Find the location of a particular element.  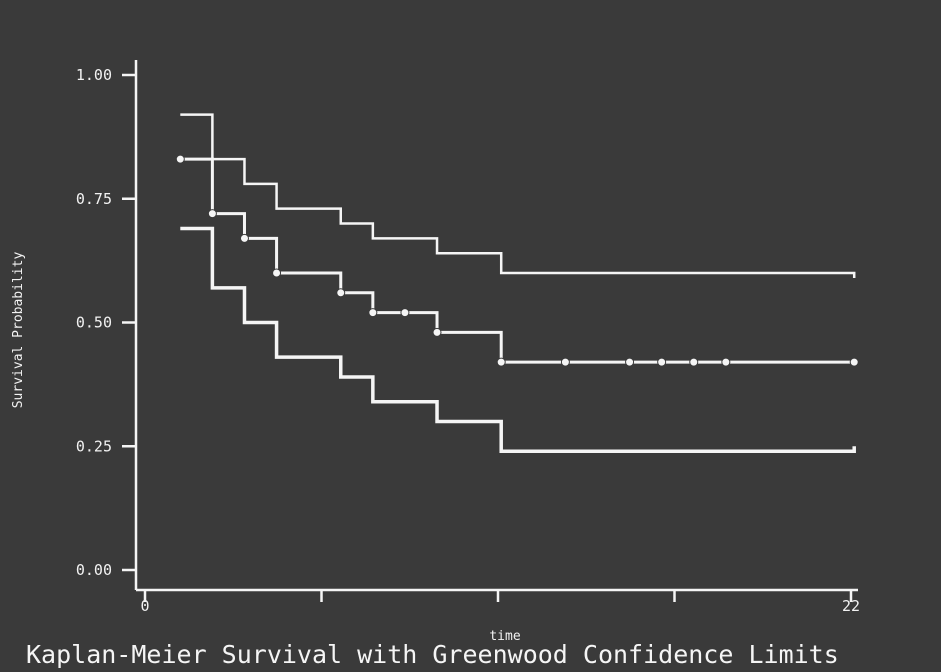

y-tick-label: 1.00 is located at coordinates (94, 75).